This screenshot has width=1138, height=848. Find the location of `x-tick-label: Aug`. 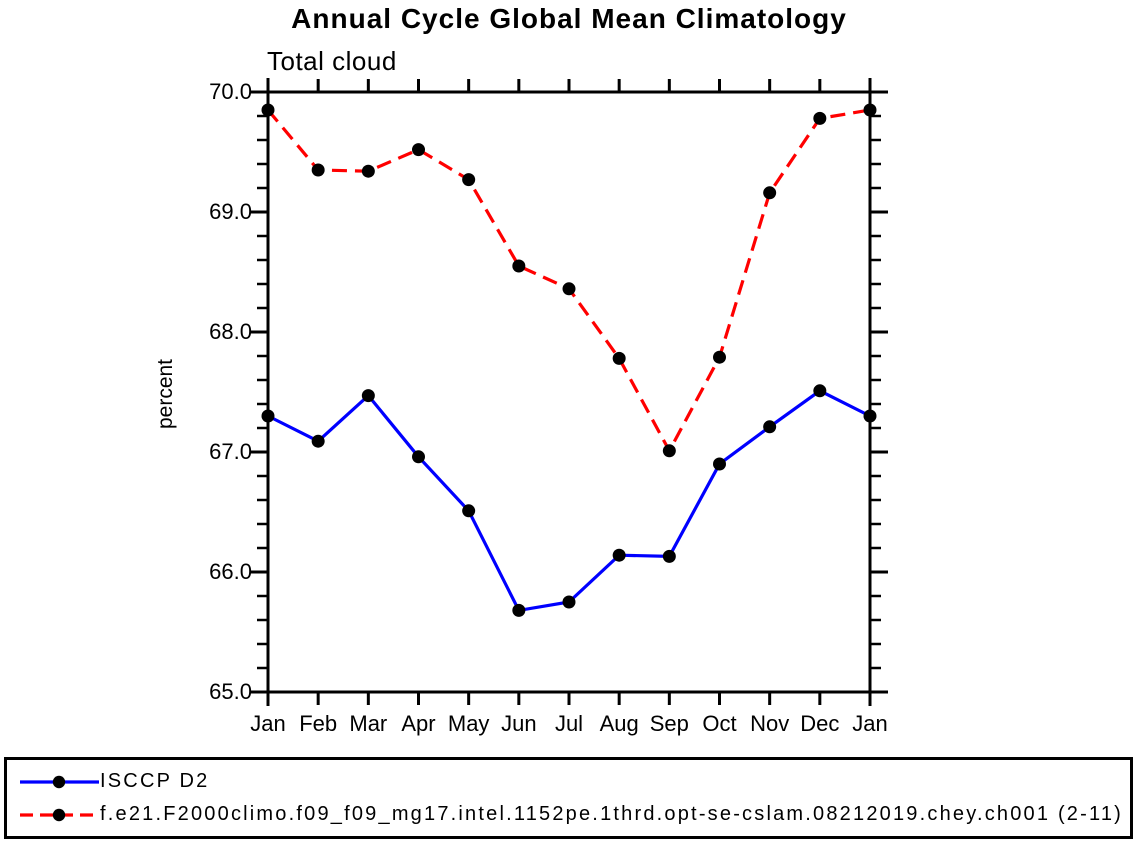

x-tick-label: Aug is located at coordinates (619, 723).